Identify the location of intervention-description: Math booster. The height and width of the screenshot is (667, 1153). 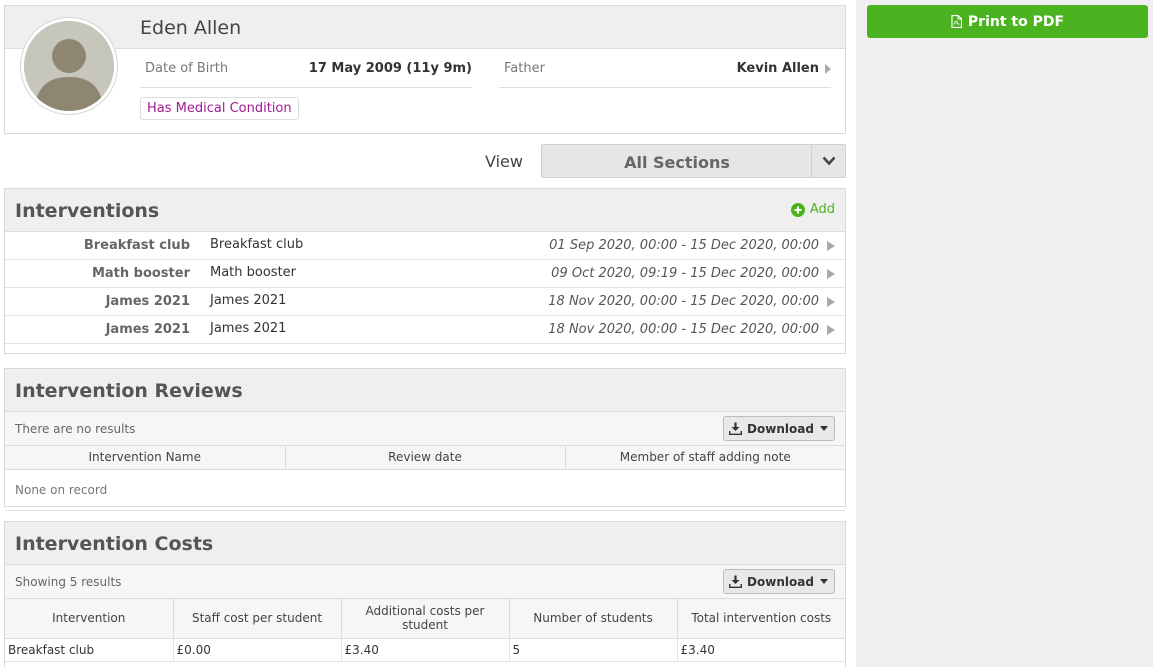
(253, 272).